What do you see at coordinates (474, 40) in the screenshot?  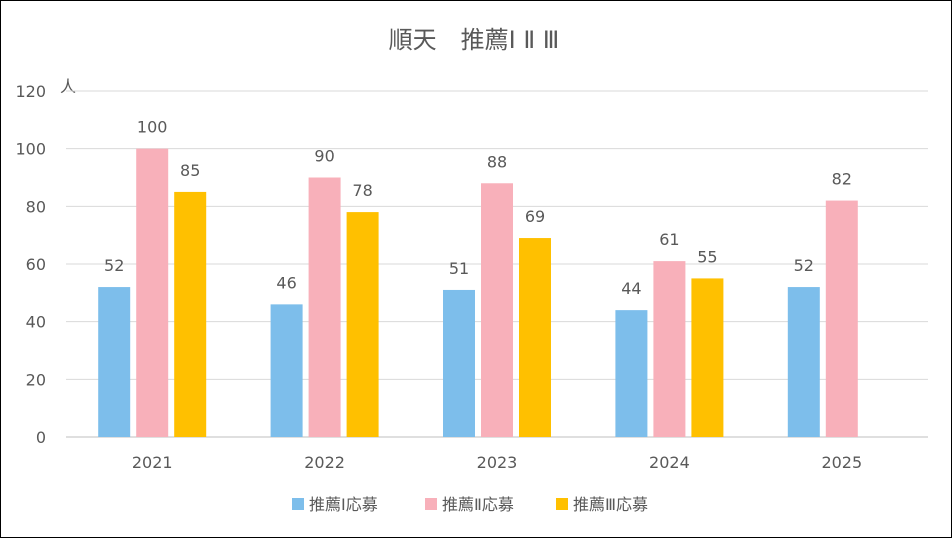 I see `chart-title: 順天 推薦Ⅰ Ⅱ Ⅲ` at bounding box center [474, 40].